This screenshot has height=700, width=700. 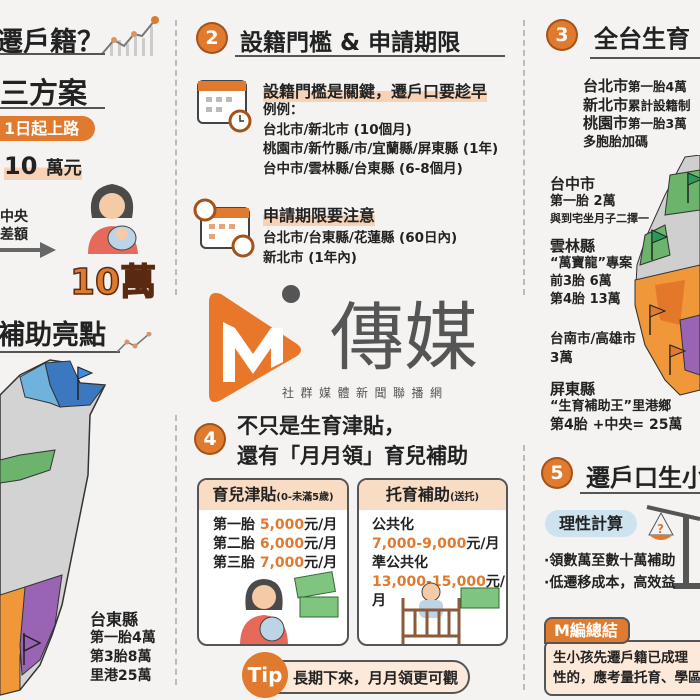 What do you see at coordinates (44, 93) in the screenshot?
I see `plans-title: 三方案` at bounding box center [44, 93].